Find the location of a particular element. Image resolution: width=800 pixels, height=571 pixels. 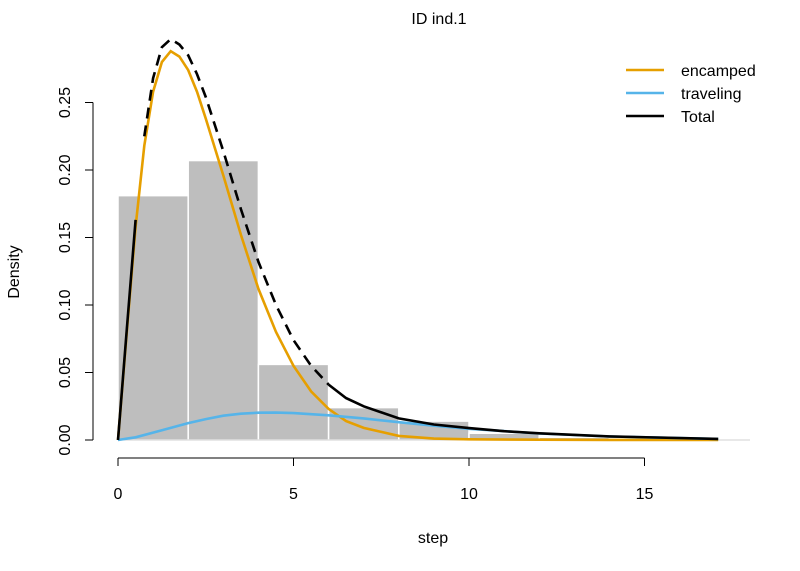

x-tick-label: 10 is located at coordinates (469, 494).